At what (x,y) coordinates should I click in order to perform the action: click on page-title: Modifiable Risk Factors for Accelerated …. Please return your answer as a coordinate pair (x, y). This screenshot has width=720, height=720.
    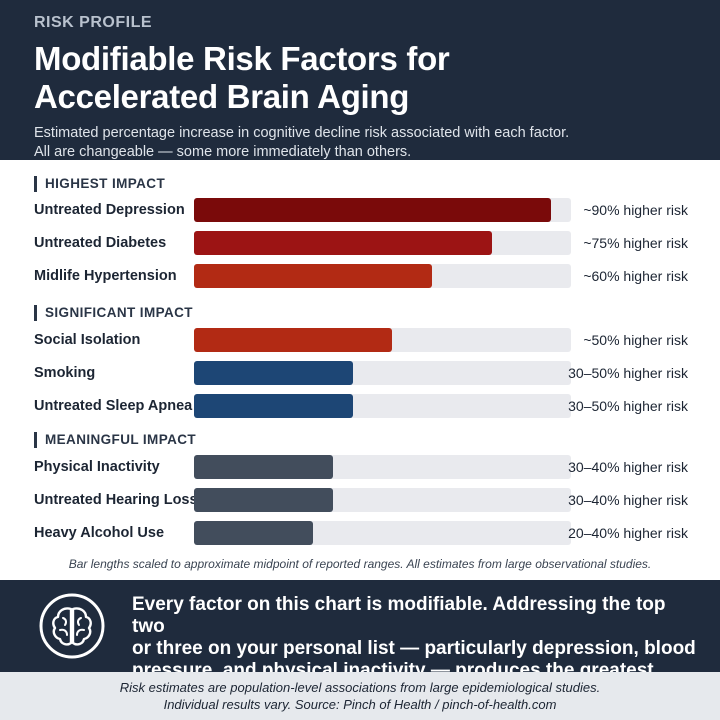
    Looking at the image, I should click on (361, 78).